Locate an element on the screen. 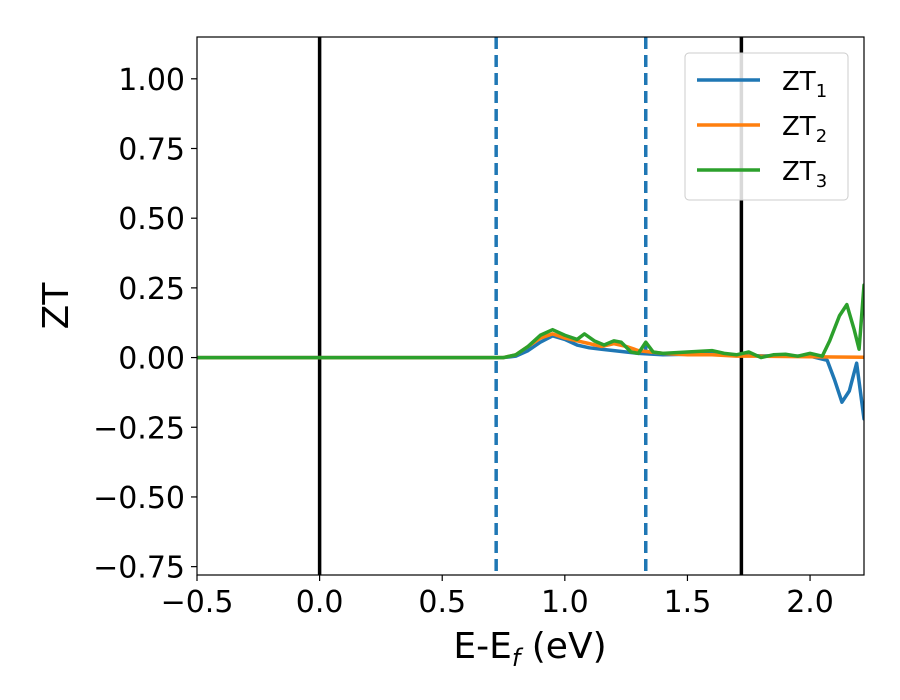 The image size is (900, 700). x-axis-title: E-Ef (eV) is located at coordinates (529, 649).